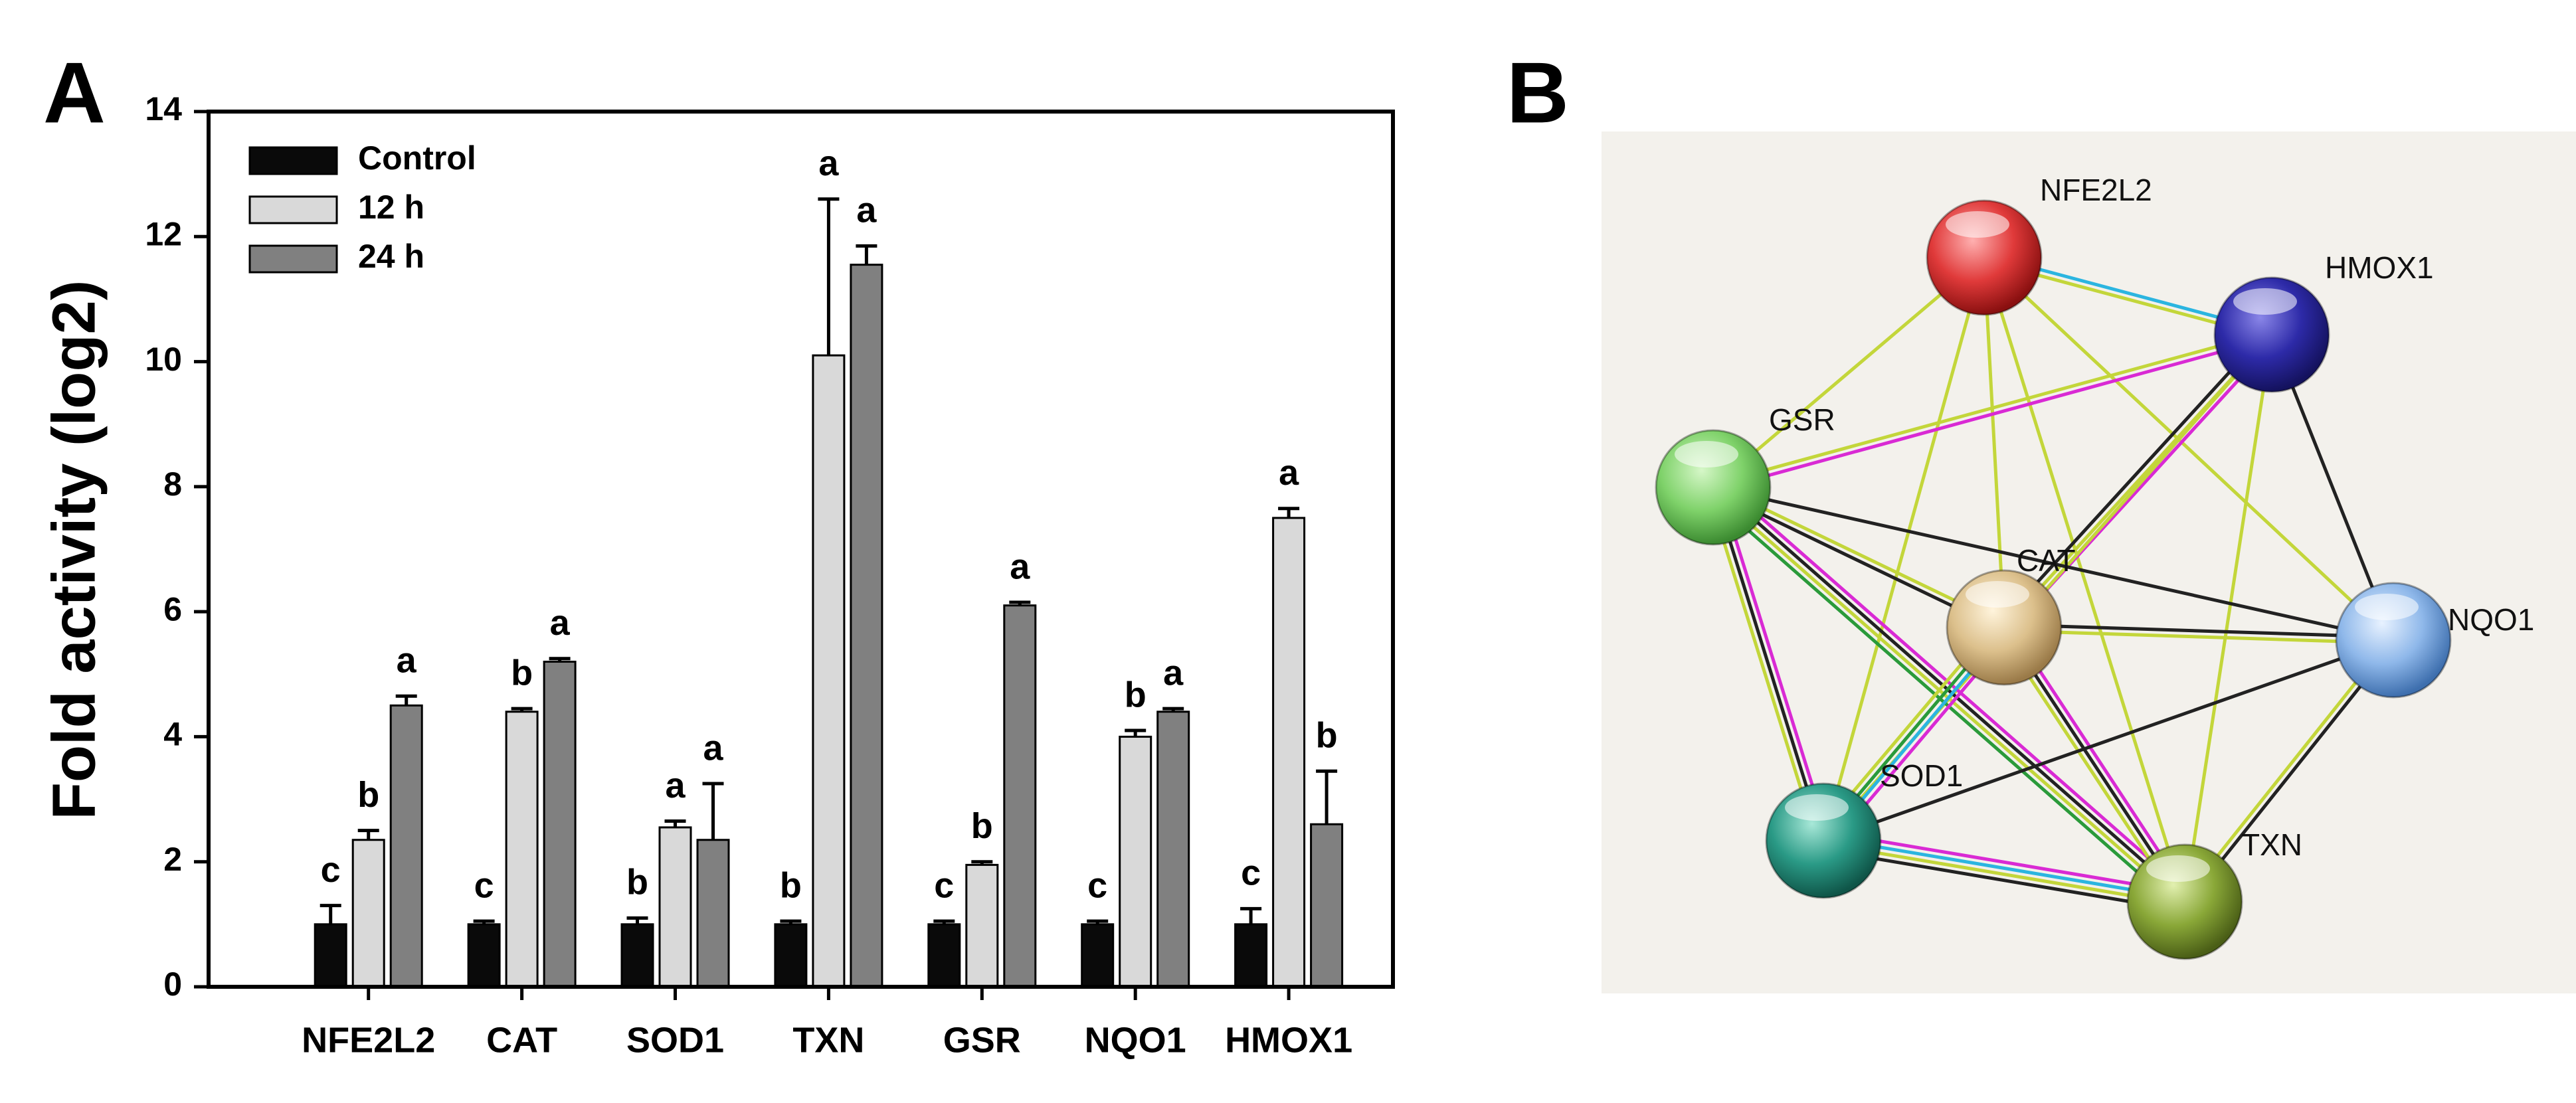  Describe the element at coordinates (2046, 560) in the screenshot. I see `node-label: CAT` at that location.